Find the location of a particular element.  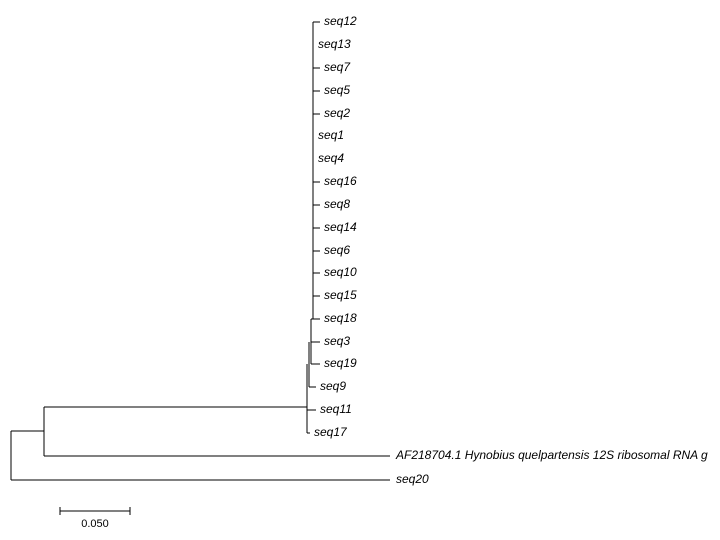

leaf-label: seq1 is located at coordinates (331, 135).